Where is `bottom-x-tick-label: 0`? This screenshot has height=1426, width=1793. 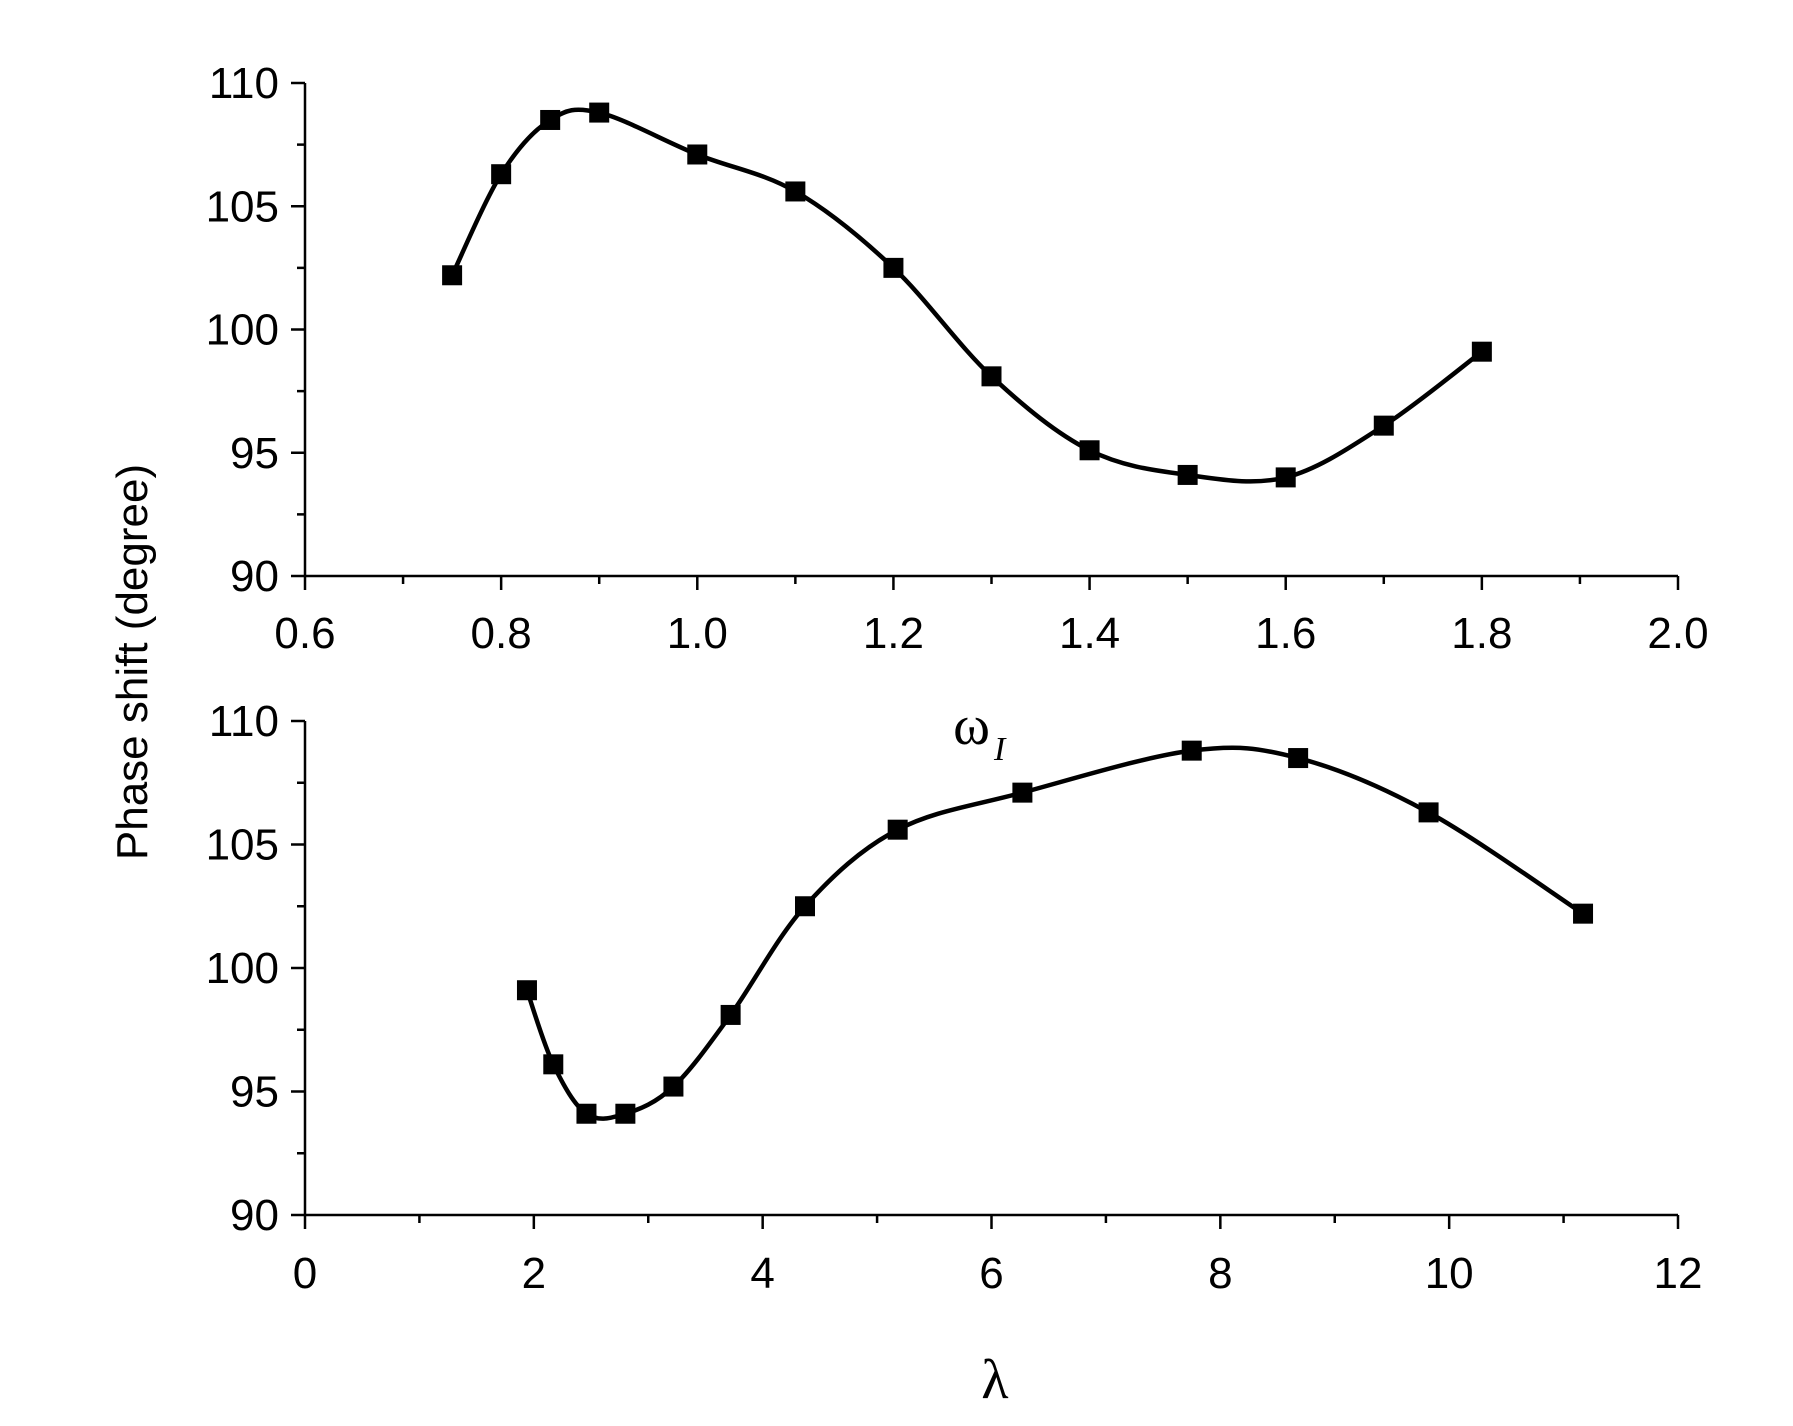 bottom-x-tick-label: 0 is located at coordinates (305, 1273).